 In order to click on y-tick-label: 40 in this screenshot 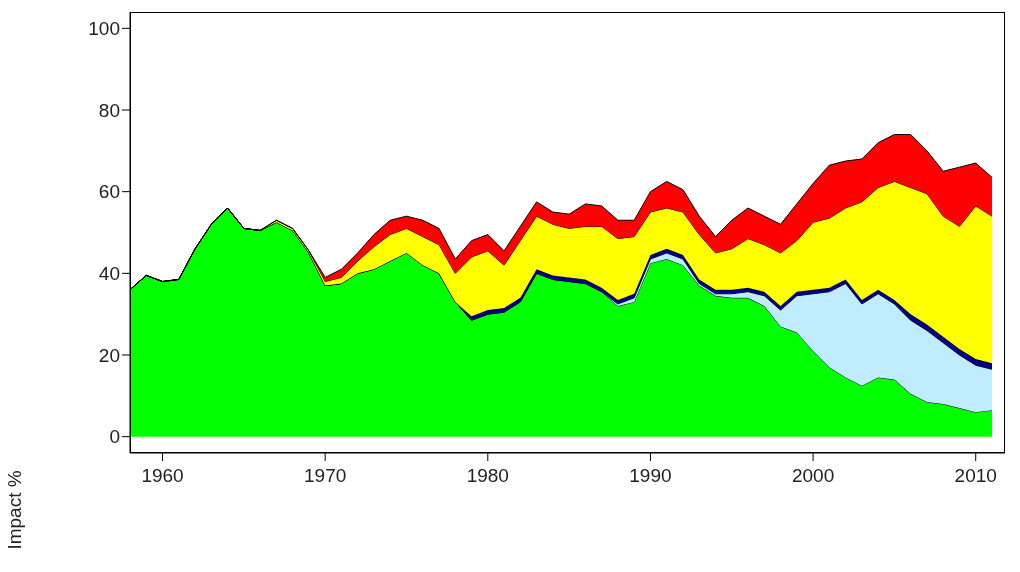, I will do `click(109, 274)`.